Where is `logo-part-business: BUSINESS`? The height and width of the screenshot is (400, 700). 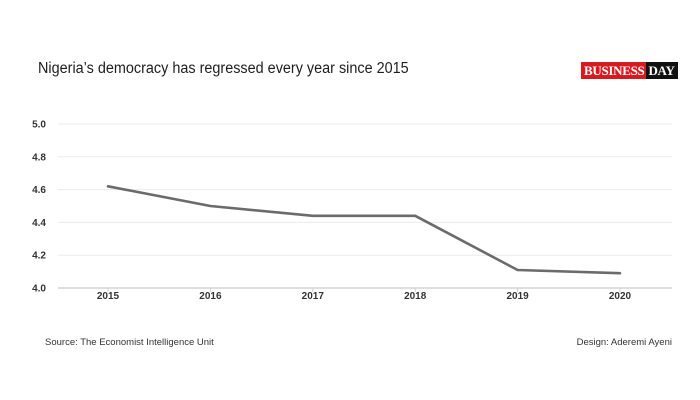 logo-part-business: BUSINESS is located at coordinates (614, 70).